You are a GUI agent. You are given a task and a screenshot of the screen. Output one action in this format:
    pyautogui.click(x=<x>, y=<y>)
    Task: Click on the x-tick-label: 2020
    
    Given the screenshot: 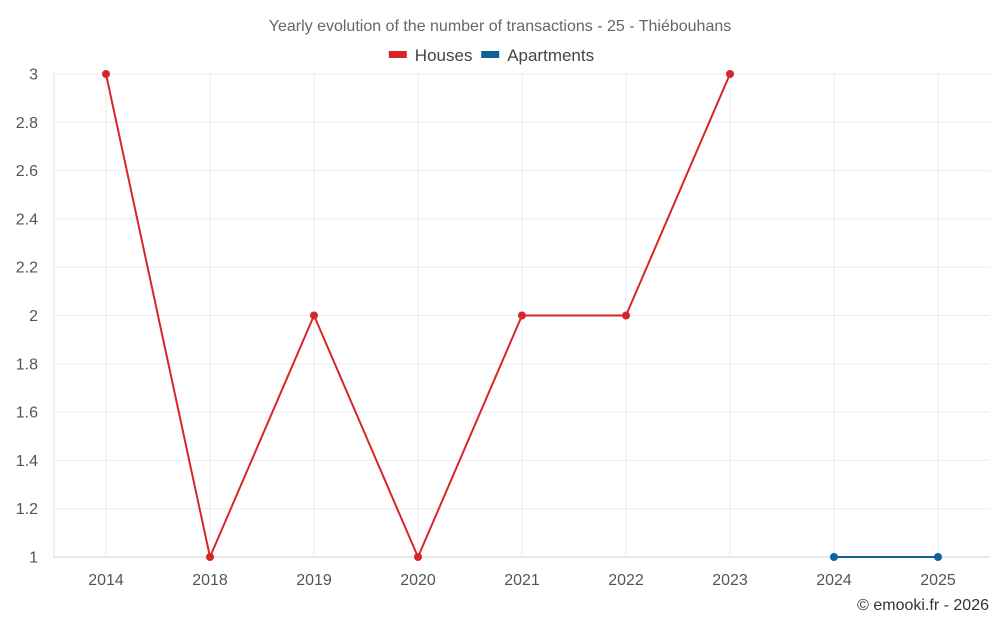 What is the action you would take?
    pyautogui.click(x=418, y=580)
    